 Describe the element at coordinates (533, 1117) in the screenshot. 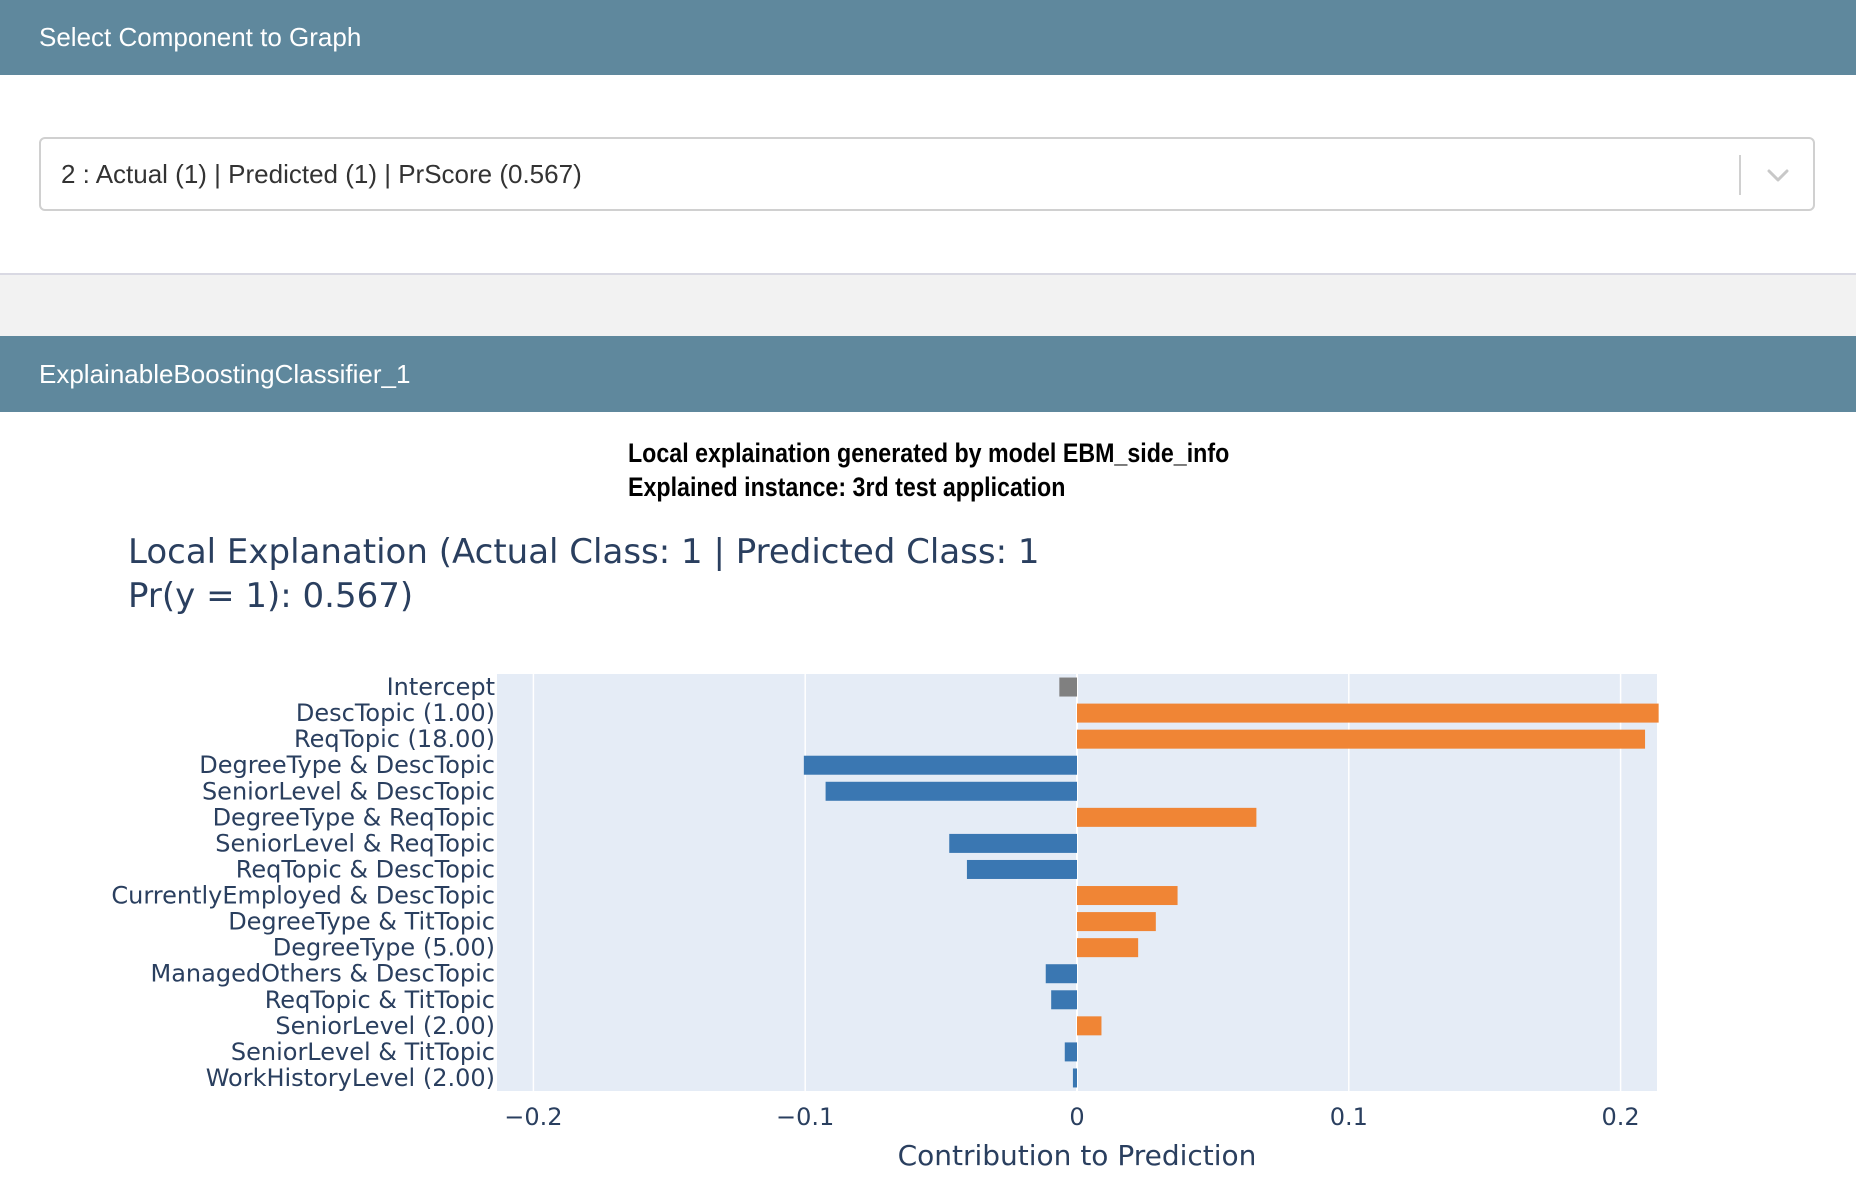

I see `x-tick-label: −0.2` at that location.